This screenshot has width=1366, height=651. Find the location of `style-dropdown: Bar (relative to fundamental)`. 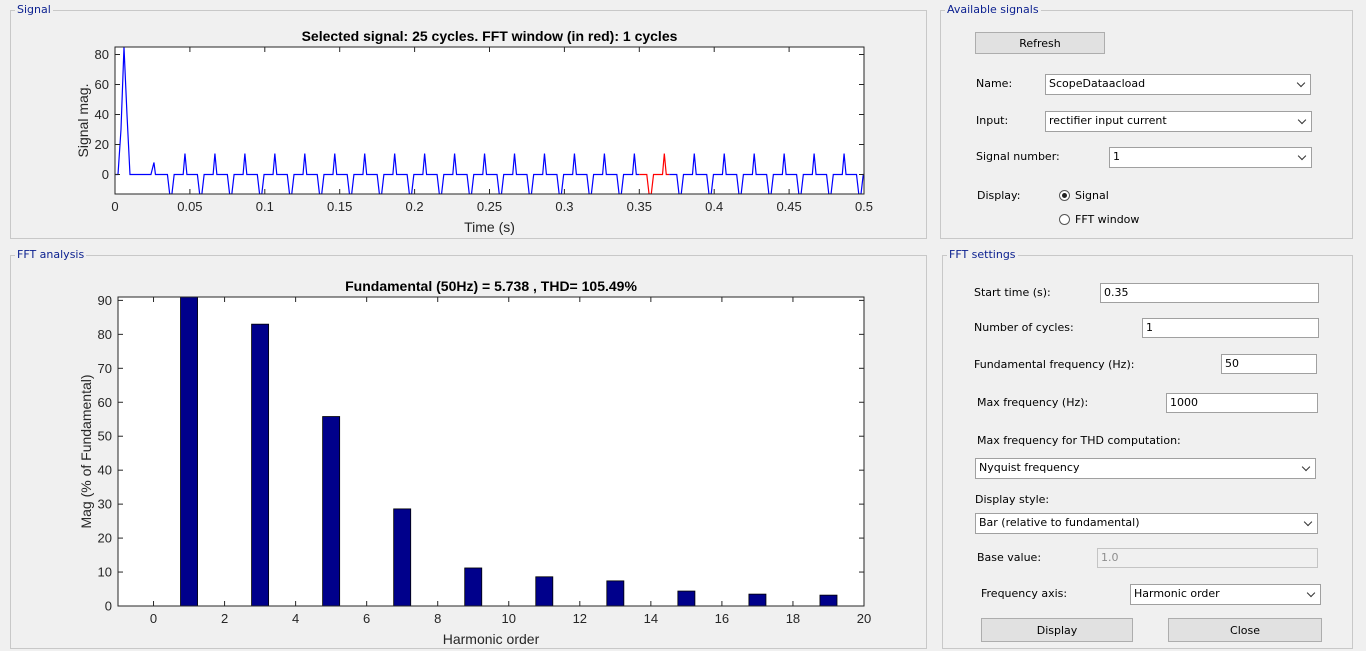

style-dropdown: Bar (relative to fundamental) is located at coordinates (1146, 523).